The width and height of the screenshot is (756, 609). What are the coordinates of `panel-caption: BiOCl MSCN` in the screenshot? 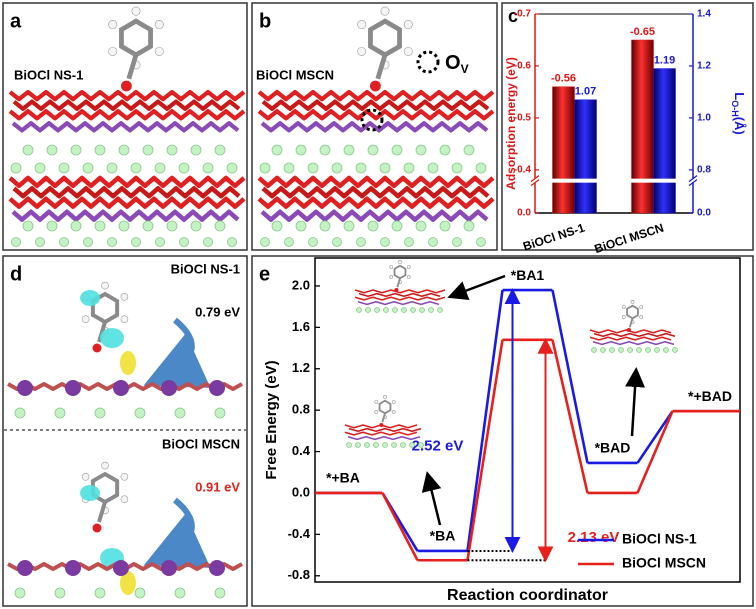 It's located at (295, 74).